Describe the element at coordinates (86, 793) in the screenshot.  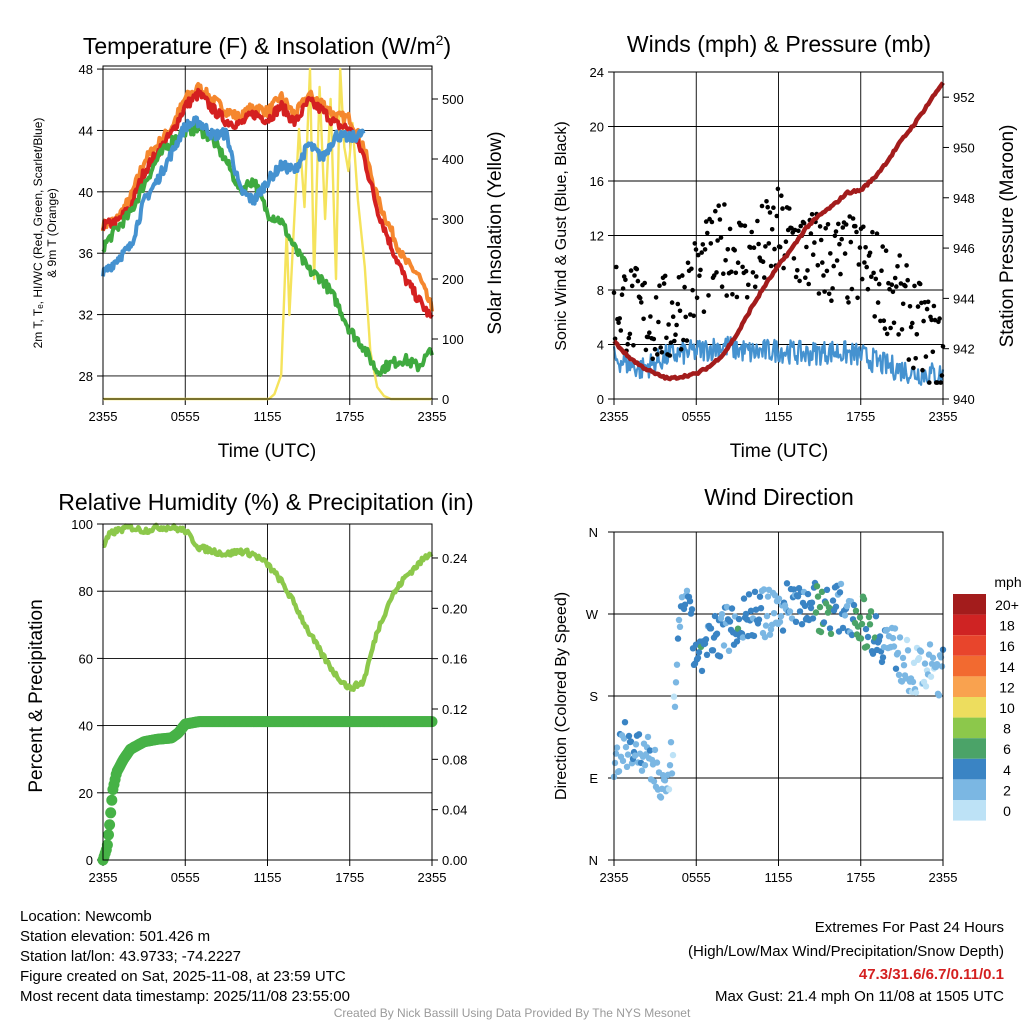
I see `rh-ytick-label: 20` at that location.